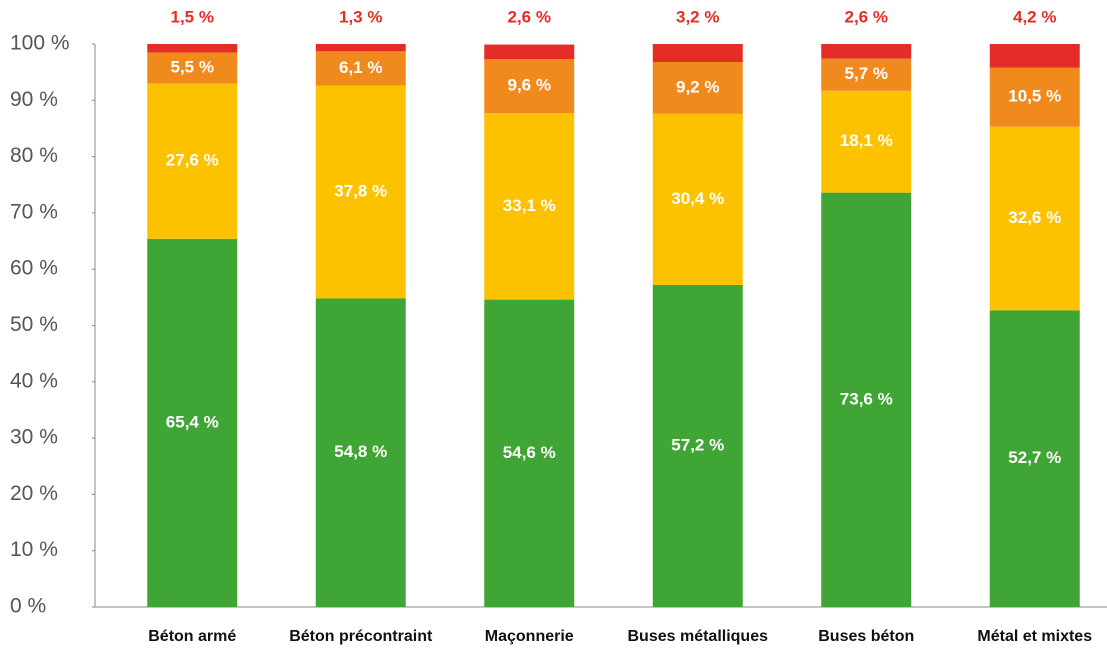 This screenshot has height=650, width=1107. Describe the element at coordinates (34, 493) in the screenshot. I see `y-tick-label: 20 %` at that location.